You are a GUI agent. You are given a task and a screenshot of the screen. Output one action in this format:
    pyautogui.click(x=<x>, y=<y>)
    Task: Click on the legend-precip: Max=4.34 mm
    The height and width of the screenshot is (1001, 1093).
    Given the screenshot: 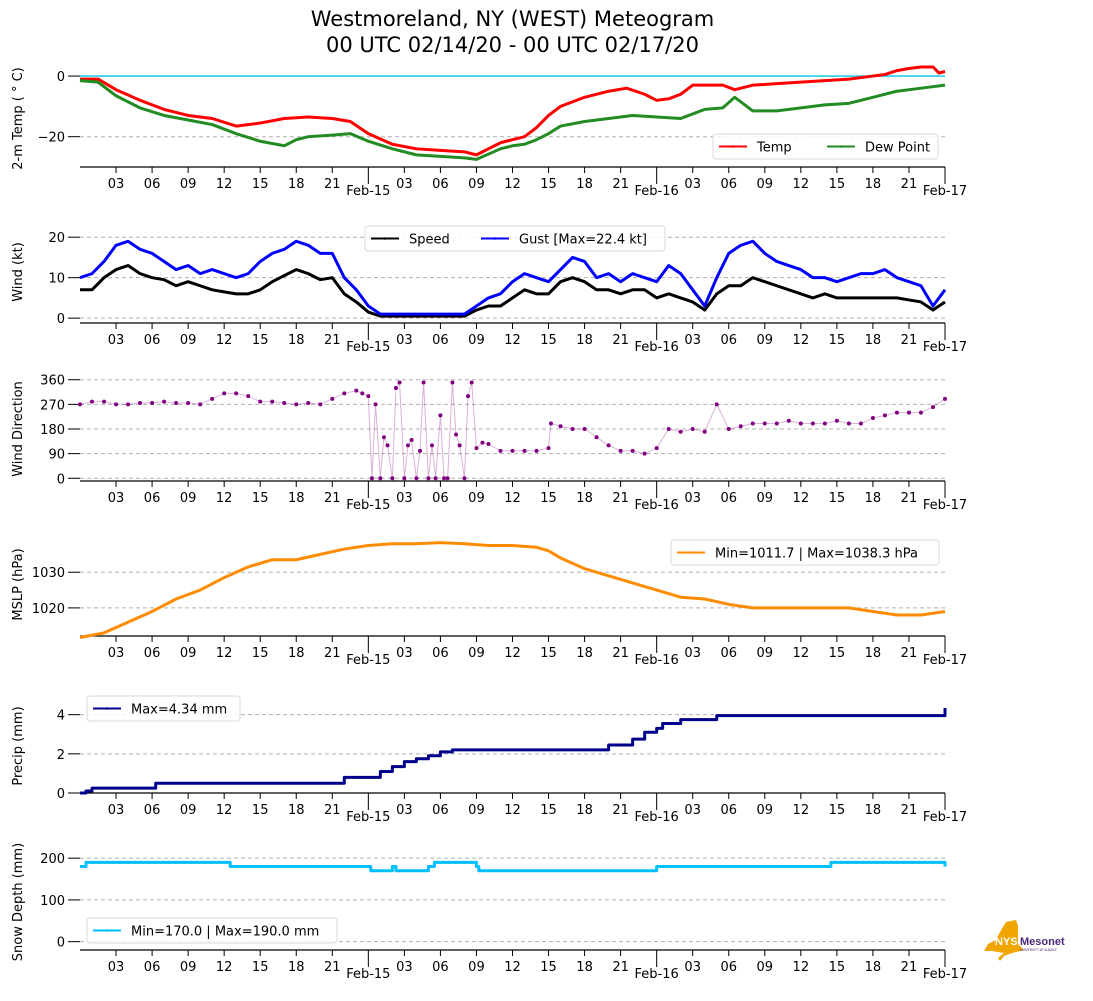 What is the action you would take?
    pyautogui.click(x=163, y=708)
    